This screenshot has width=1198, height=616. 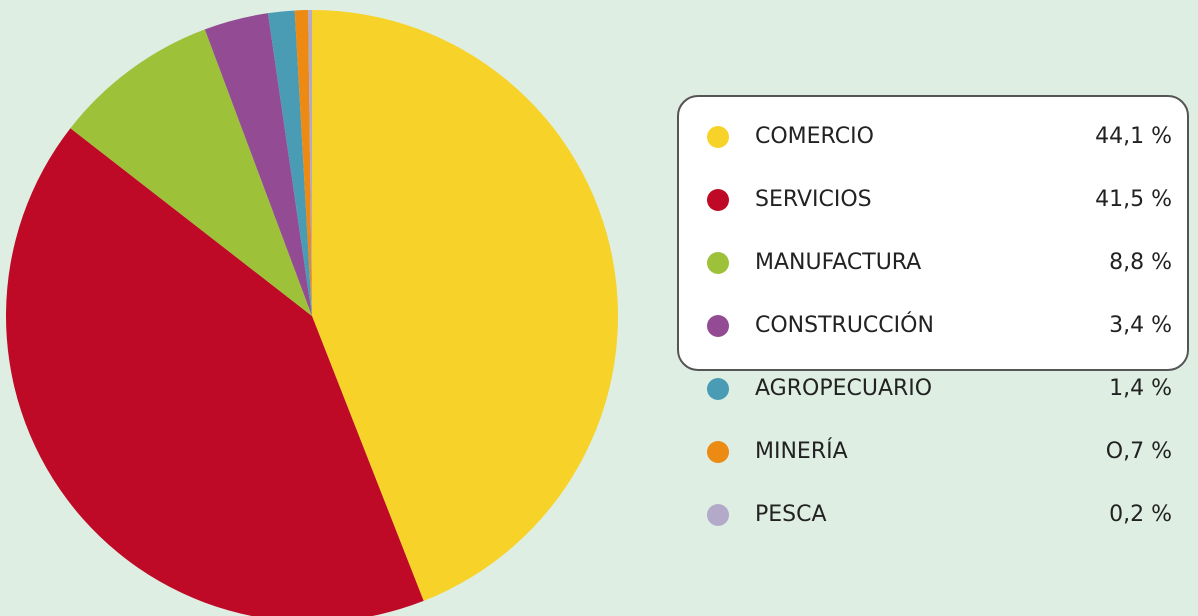 What do you see at coordinates (1140, 325) in the screenshot?
I see `legend-value: 3,4 %` at bounding box center [1140, 325].